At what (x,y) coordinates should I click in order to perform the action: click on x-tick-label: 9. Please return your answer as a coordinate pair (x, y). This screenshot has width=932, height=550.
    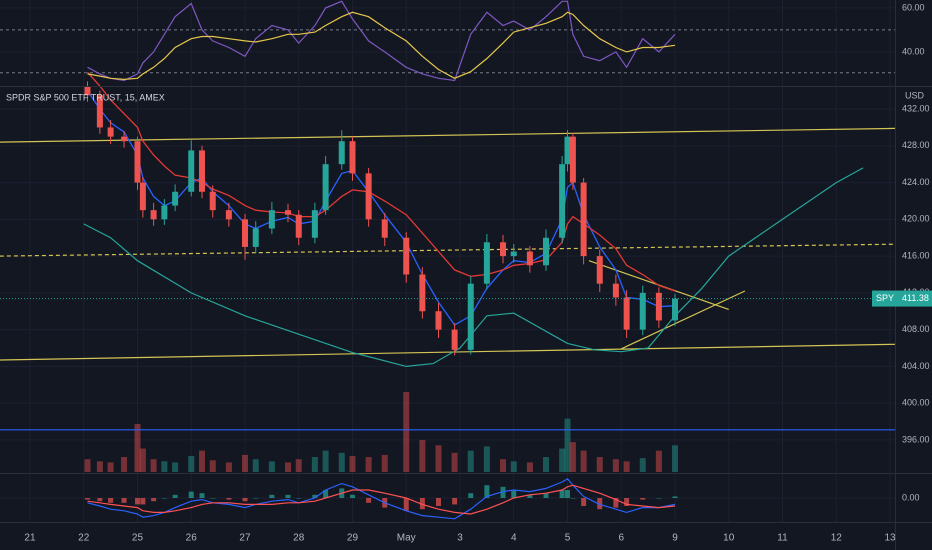
    Looking at the image, I should click on (675, 538).